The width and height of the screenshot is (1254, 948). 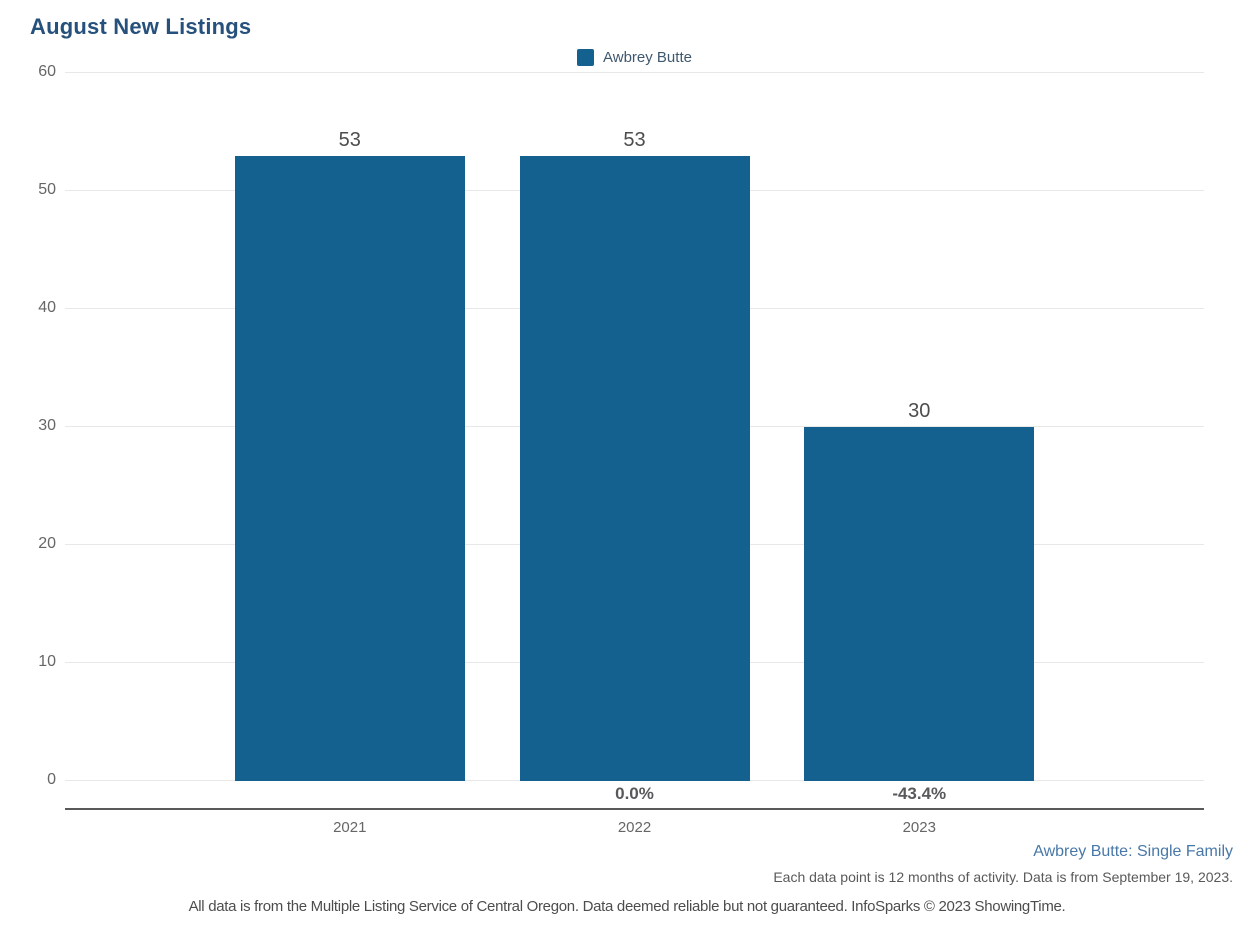 What do you see at coordinates (47, 661) in the screenshot?
I see `y-tick-label: 10` at bounding box center [47, 661].